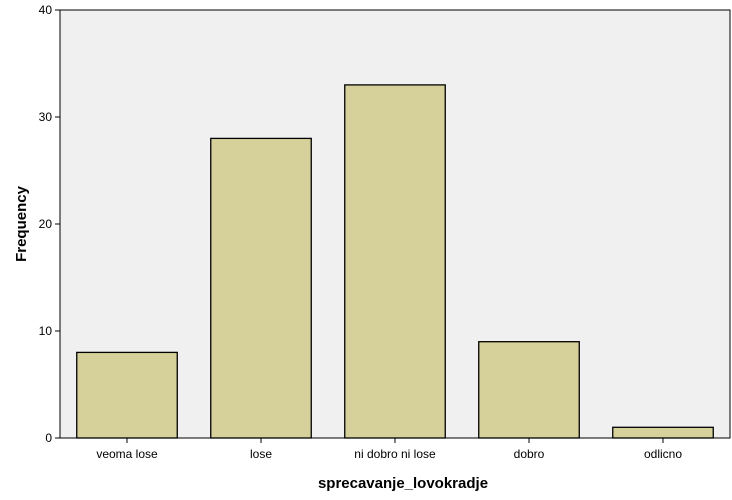 The height and width of the screenshot is (500, 732). Describe the element at coordinates (46, 331) in the screenshot. I see `y-tick-label-1: 10` at that location.